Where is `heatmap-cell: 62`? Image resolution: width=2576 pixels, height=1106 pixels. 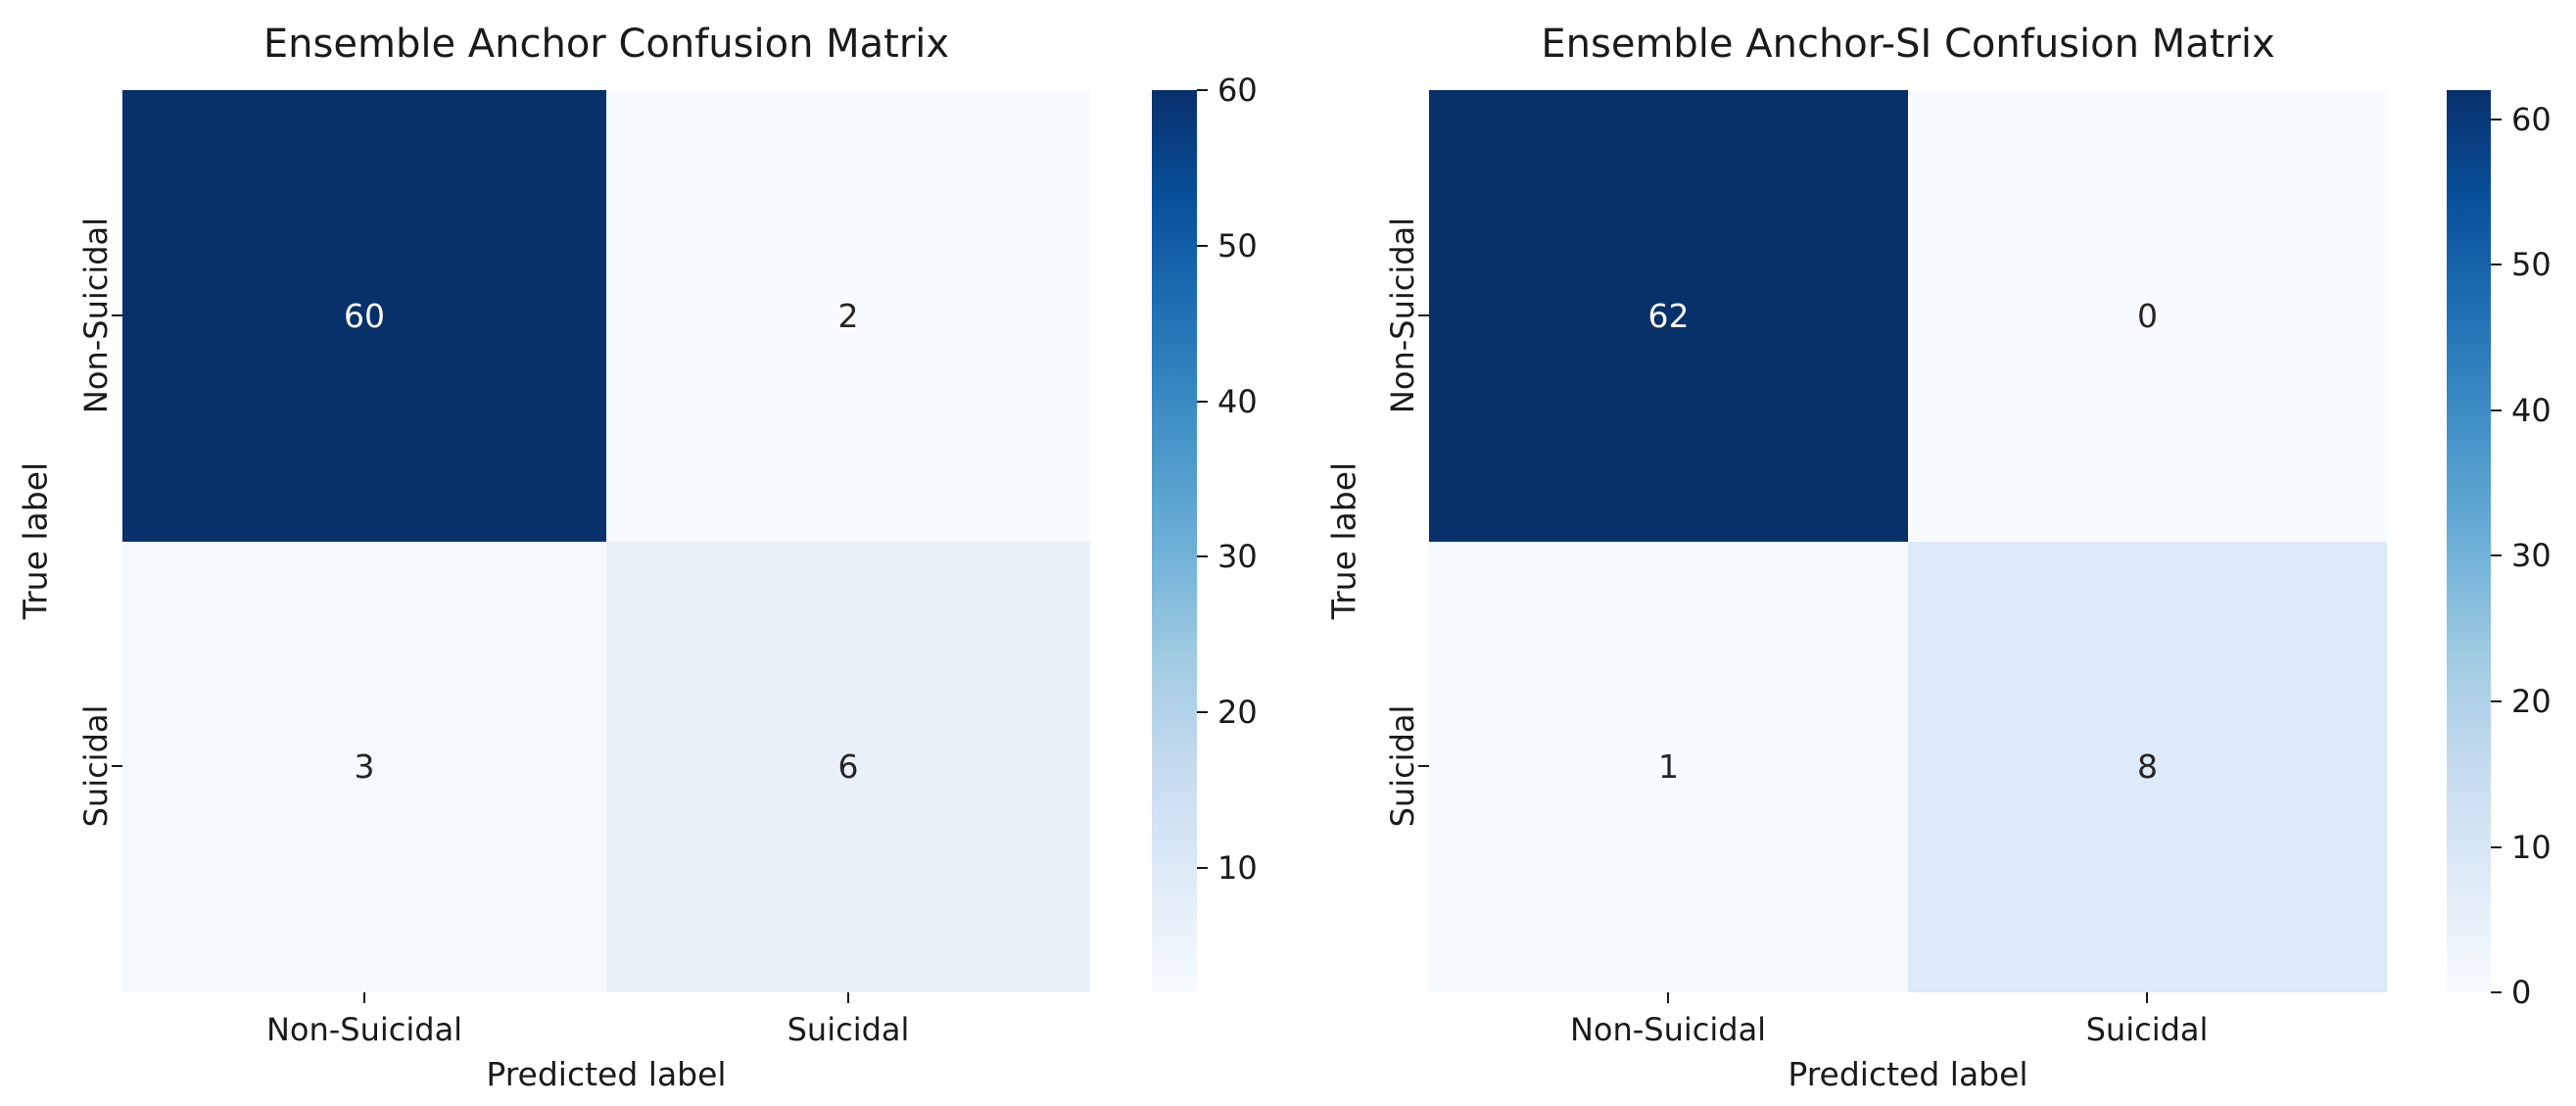
heatmap-cell: 62 is located at coordinates (1669, 316).